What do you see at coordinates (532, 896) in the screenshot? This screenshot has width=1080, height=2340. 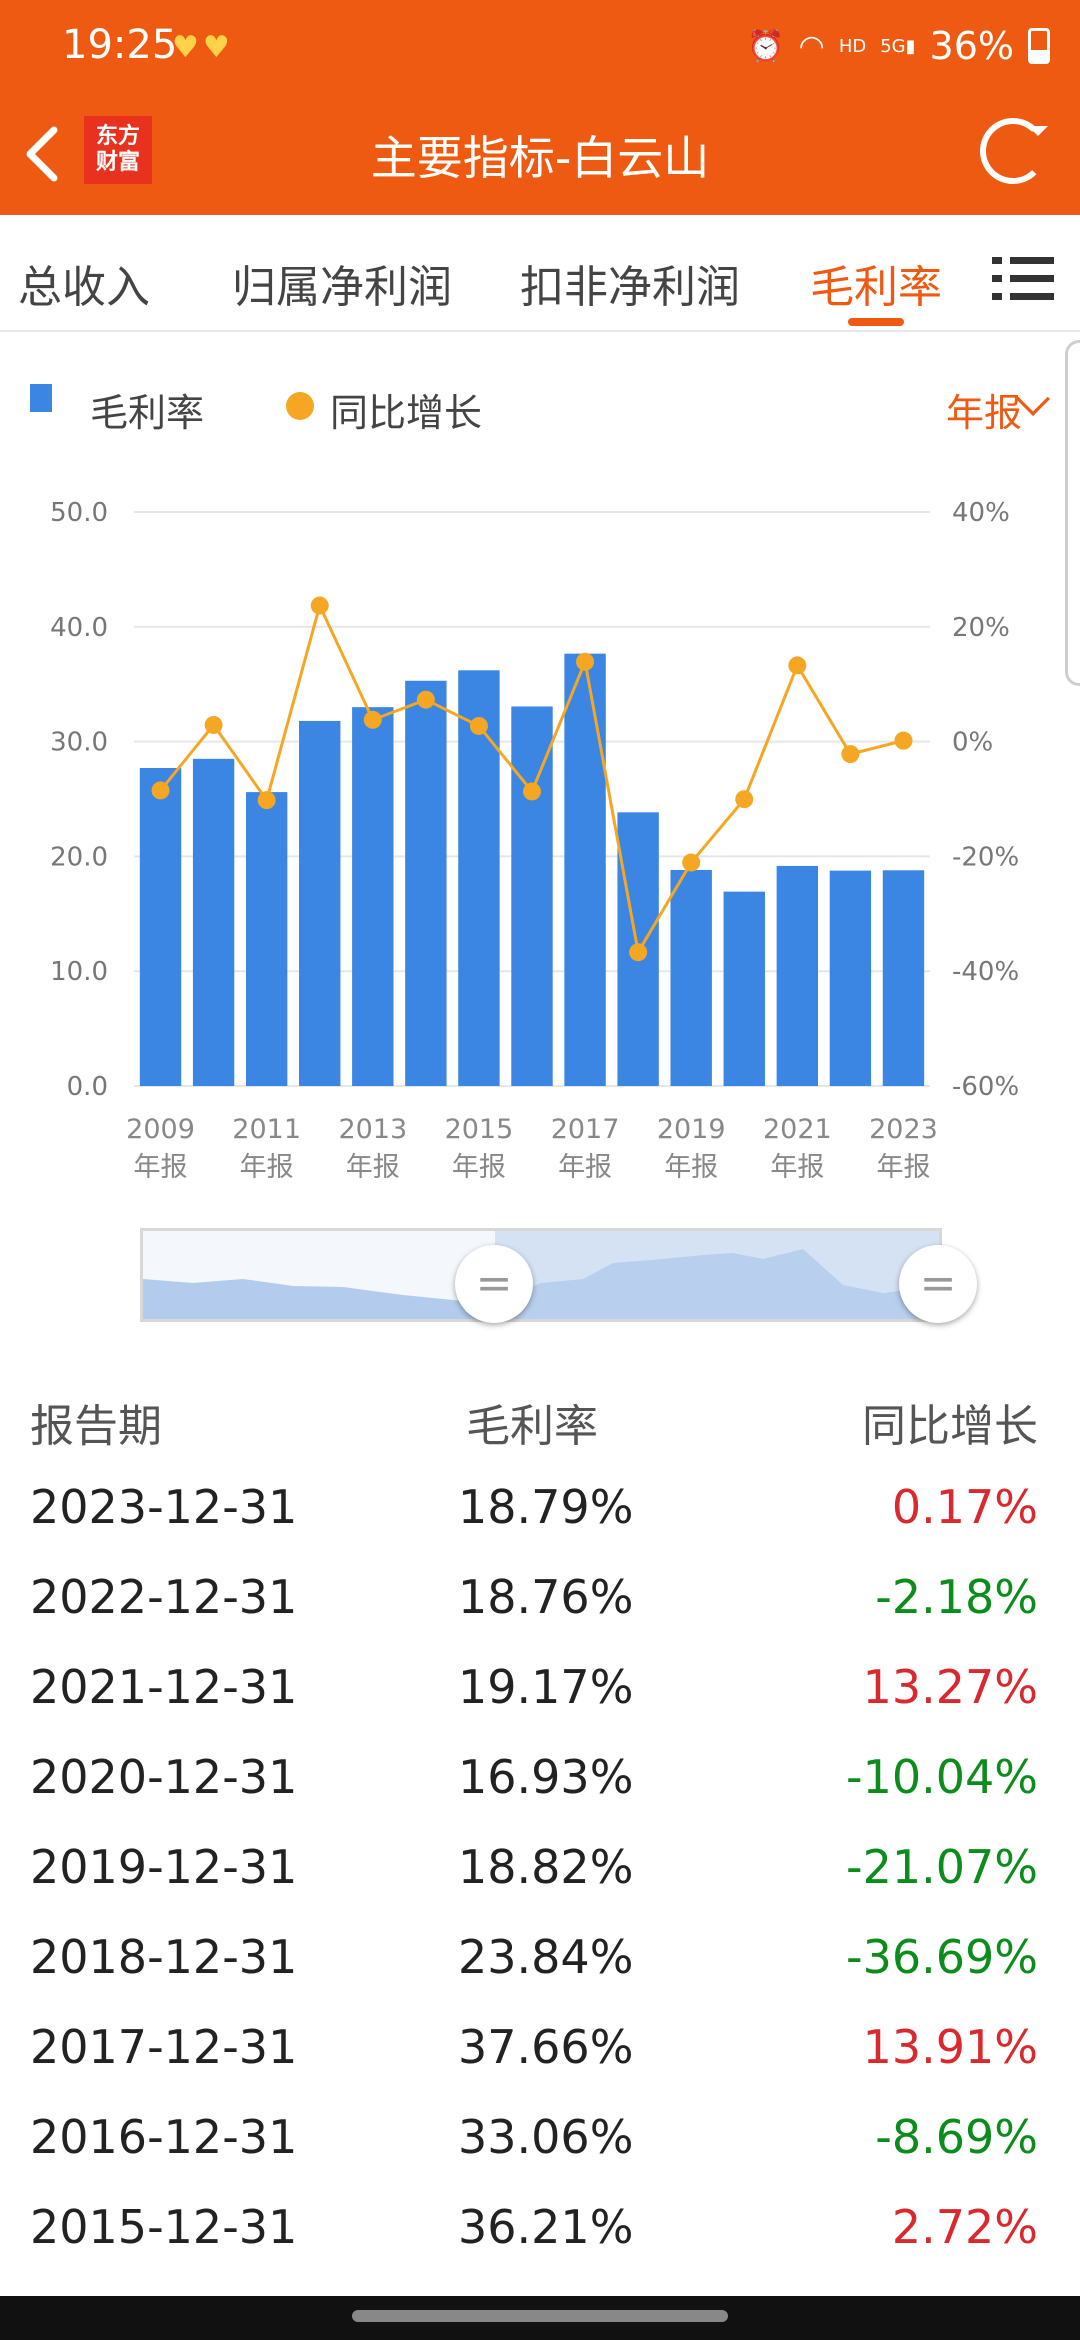 I see `bar-2016` at bounding box center [532, 896].